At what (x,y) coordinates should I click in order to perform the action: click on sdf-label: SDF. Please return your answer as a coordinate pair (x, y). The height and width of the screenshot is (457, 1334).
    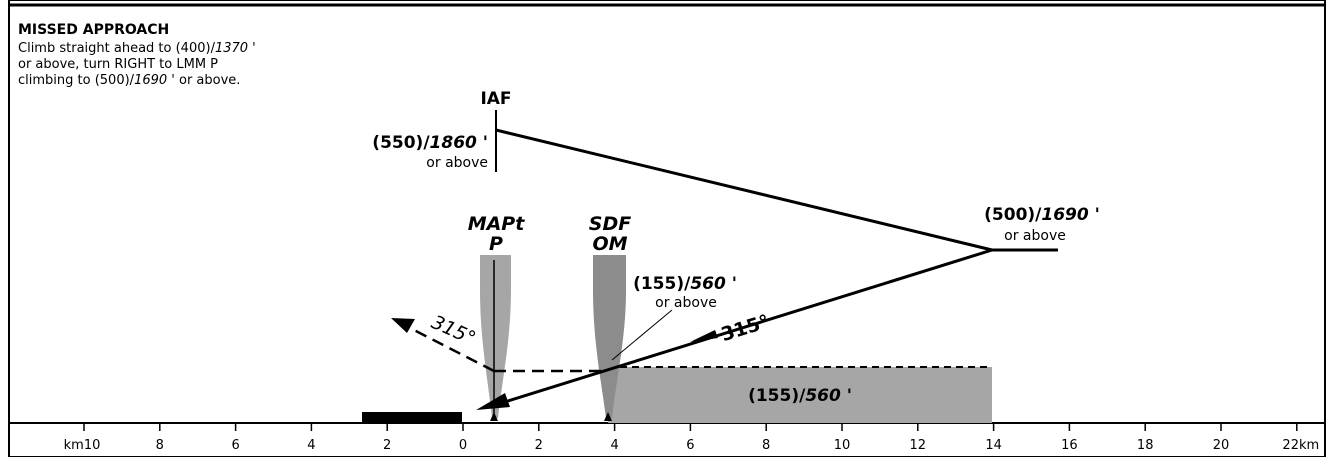
    Looking at the image, I should click on (610, 224).